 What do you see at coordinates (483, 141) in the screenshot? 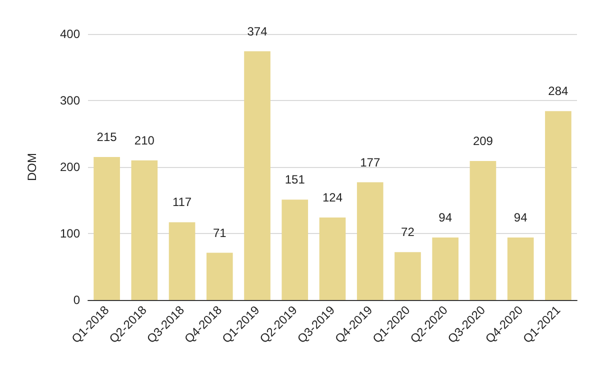
I see `data-label: 209` at bounding box center [483, 141].